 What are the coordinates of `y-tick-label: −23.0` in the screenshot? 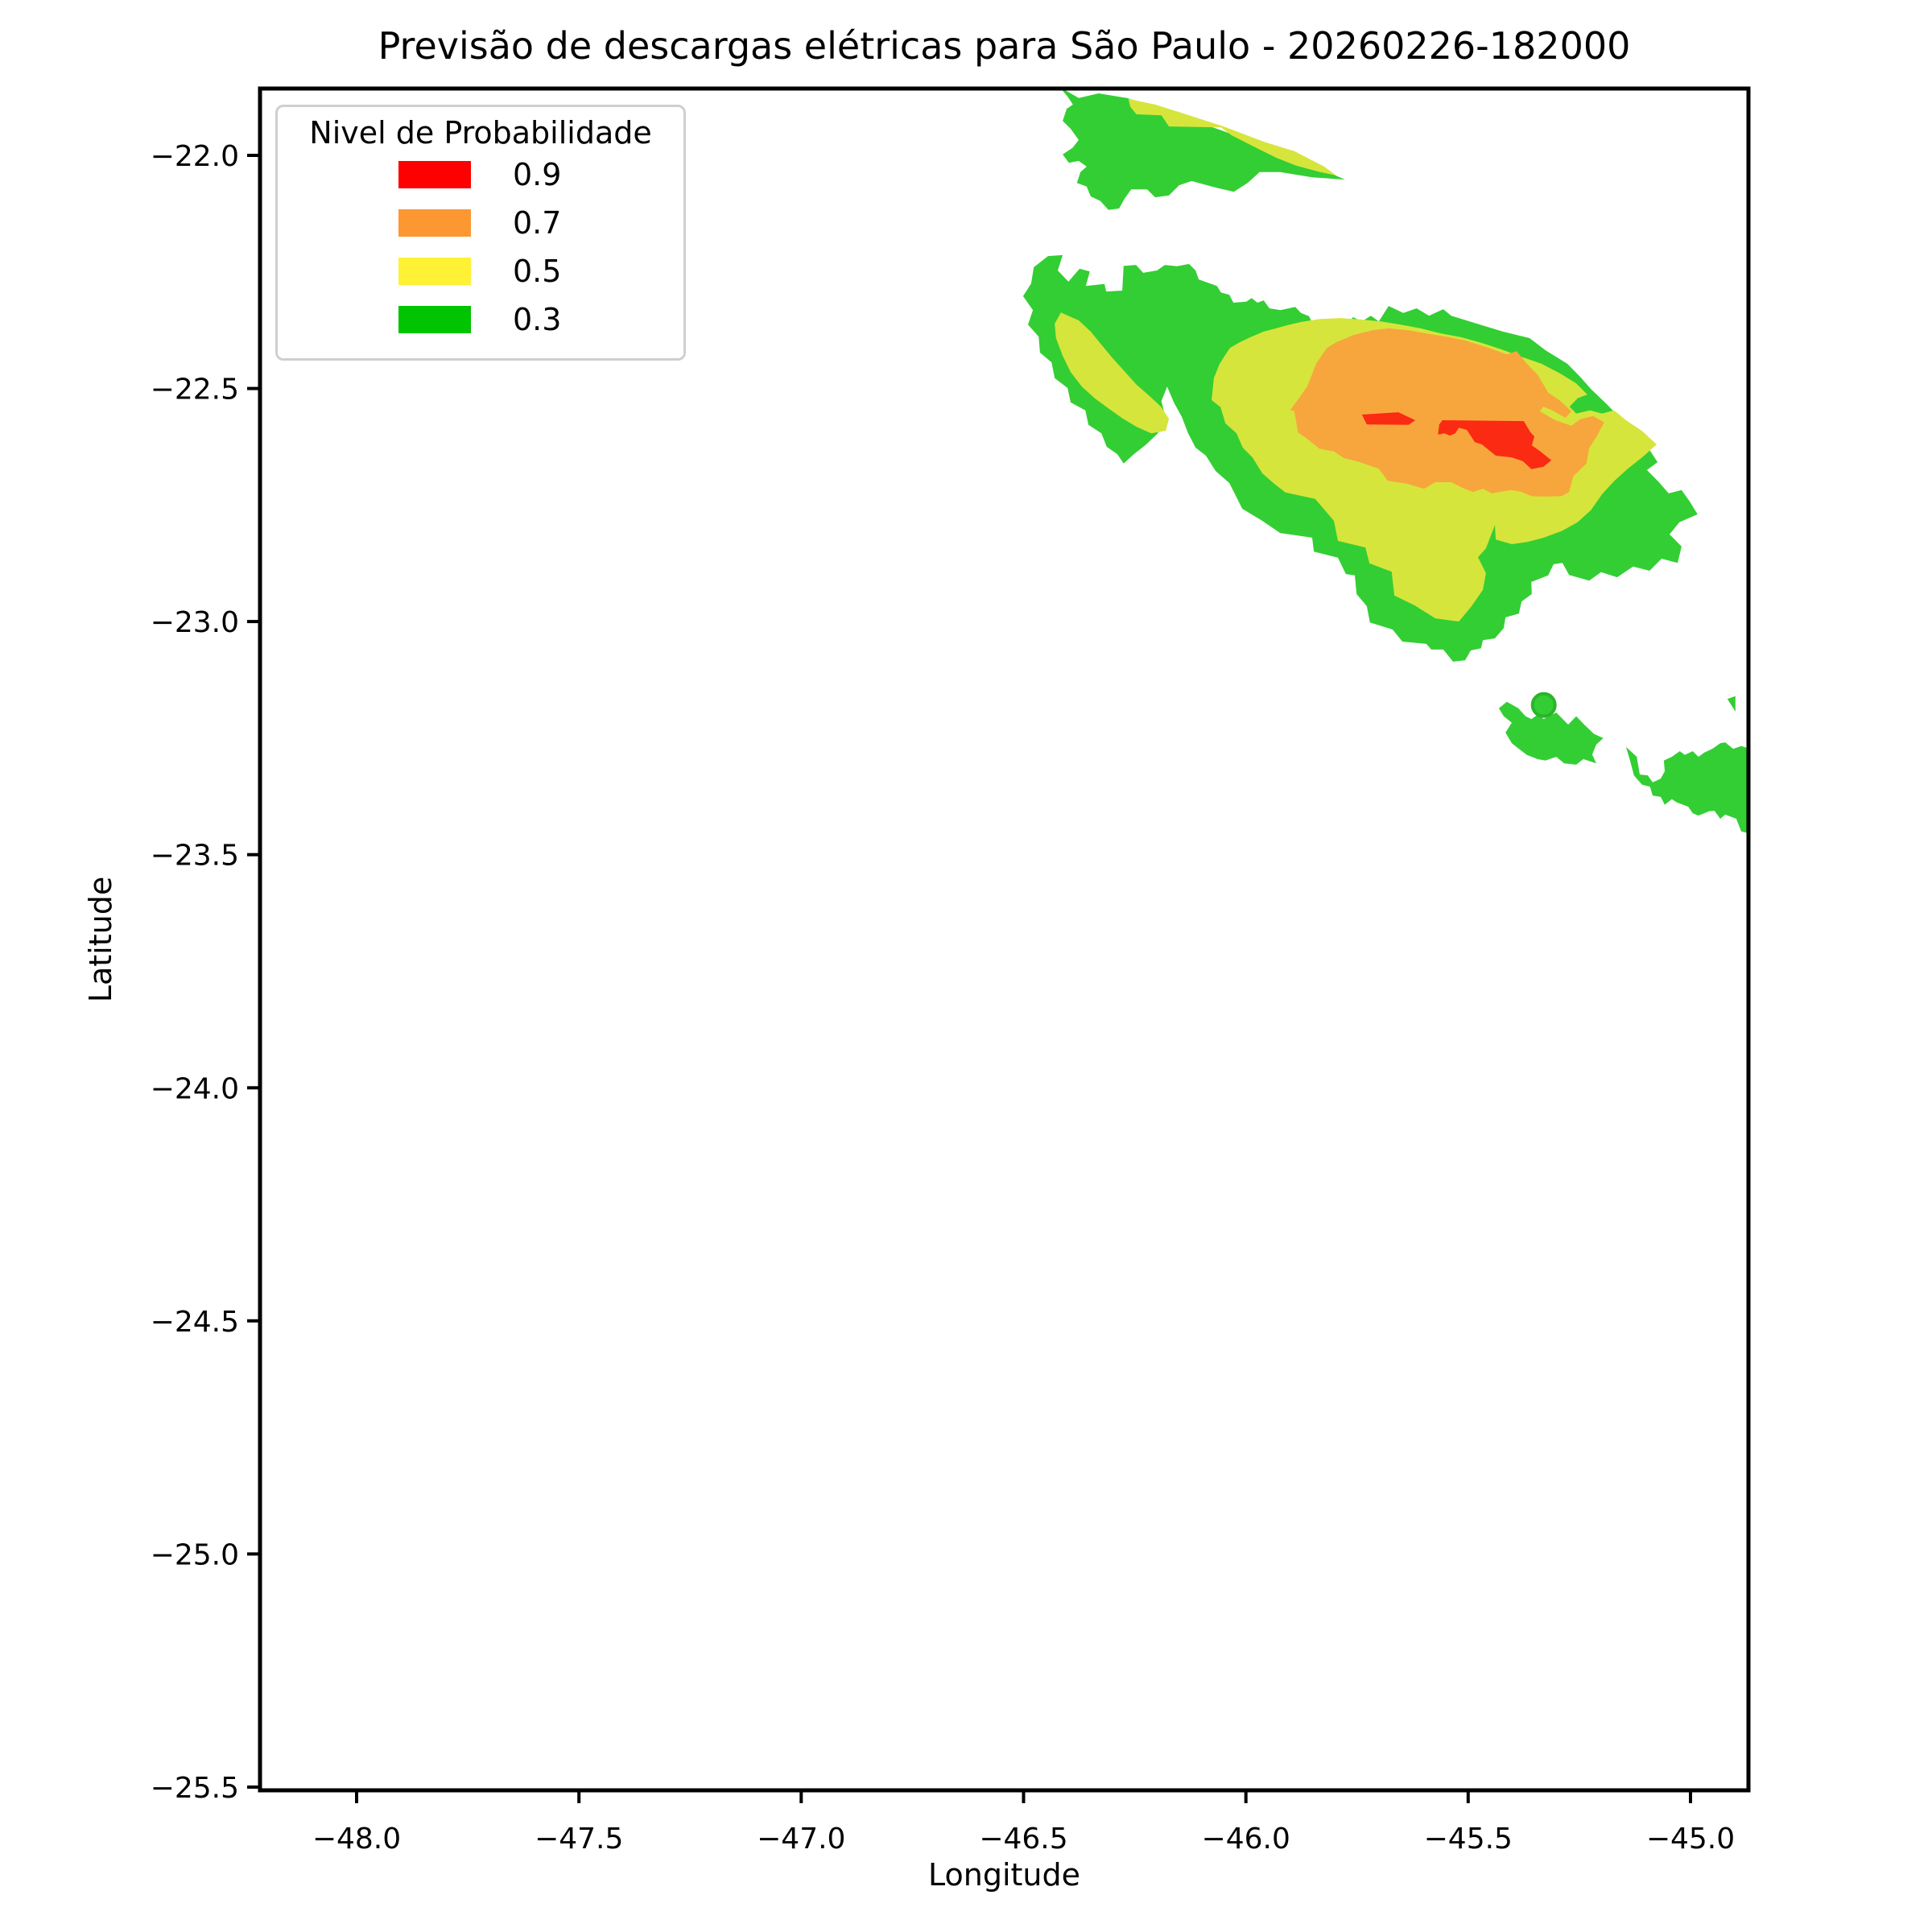 It's located at (195, 622).